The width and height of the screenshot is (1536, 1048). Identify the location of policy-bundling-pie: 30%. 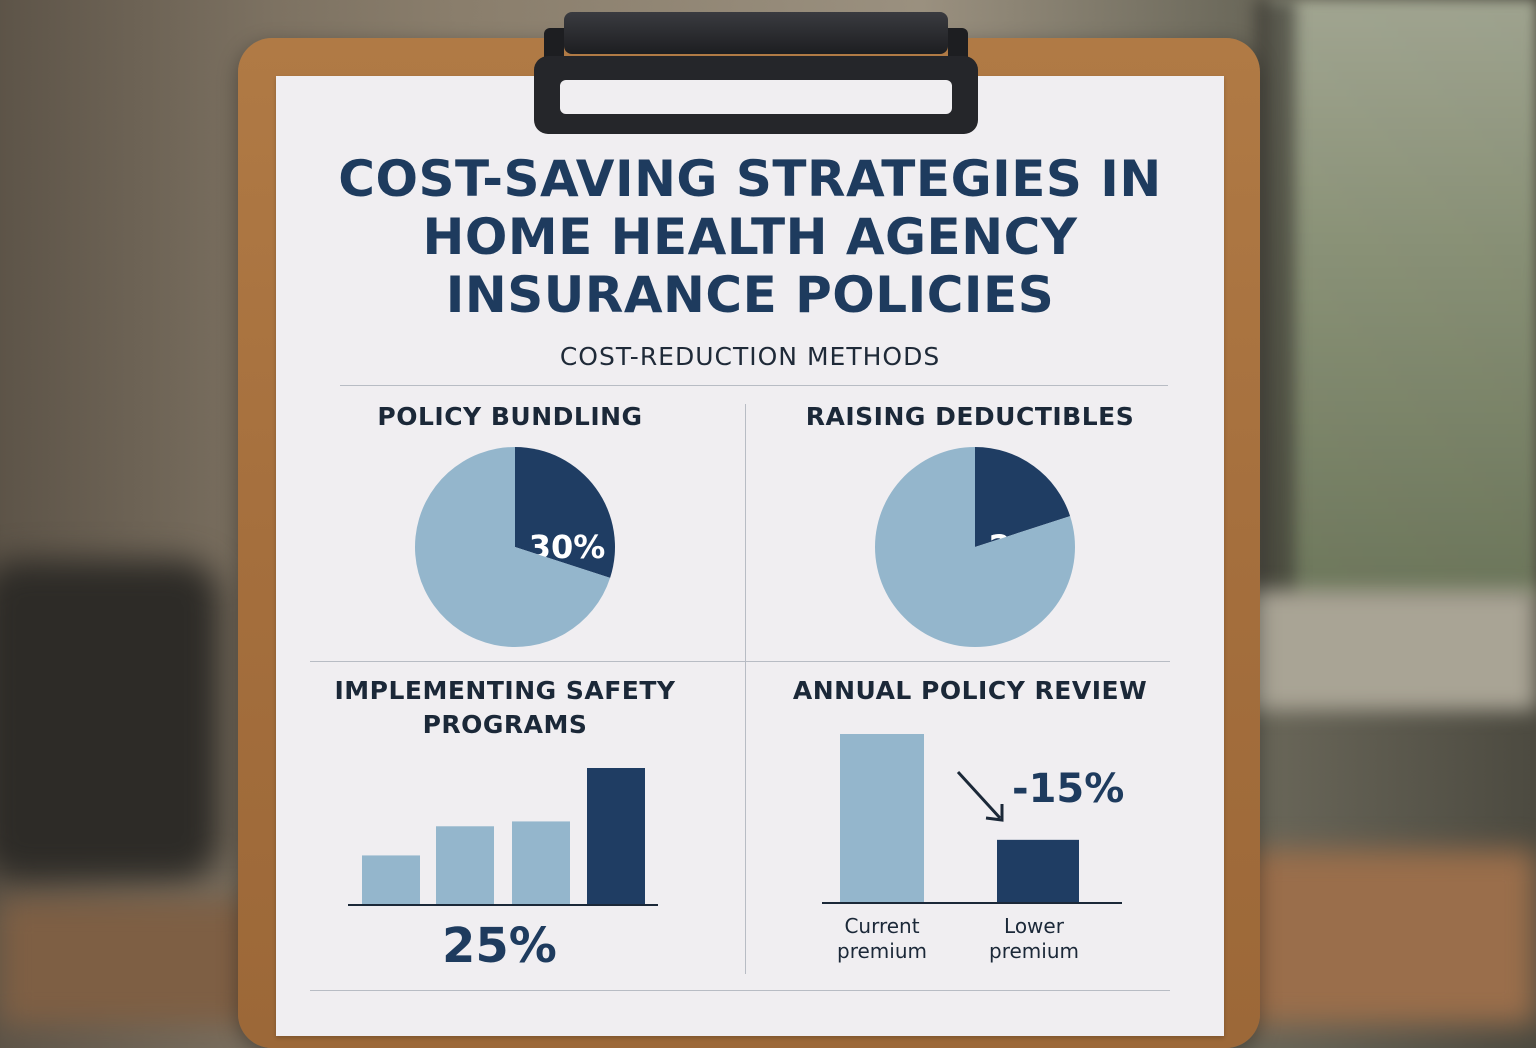
(515, 547).